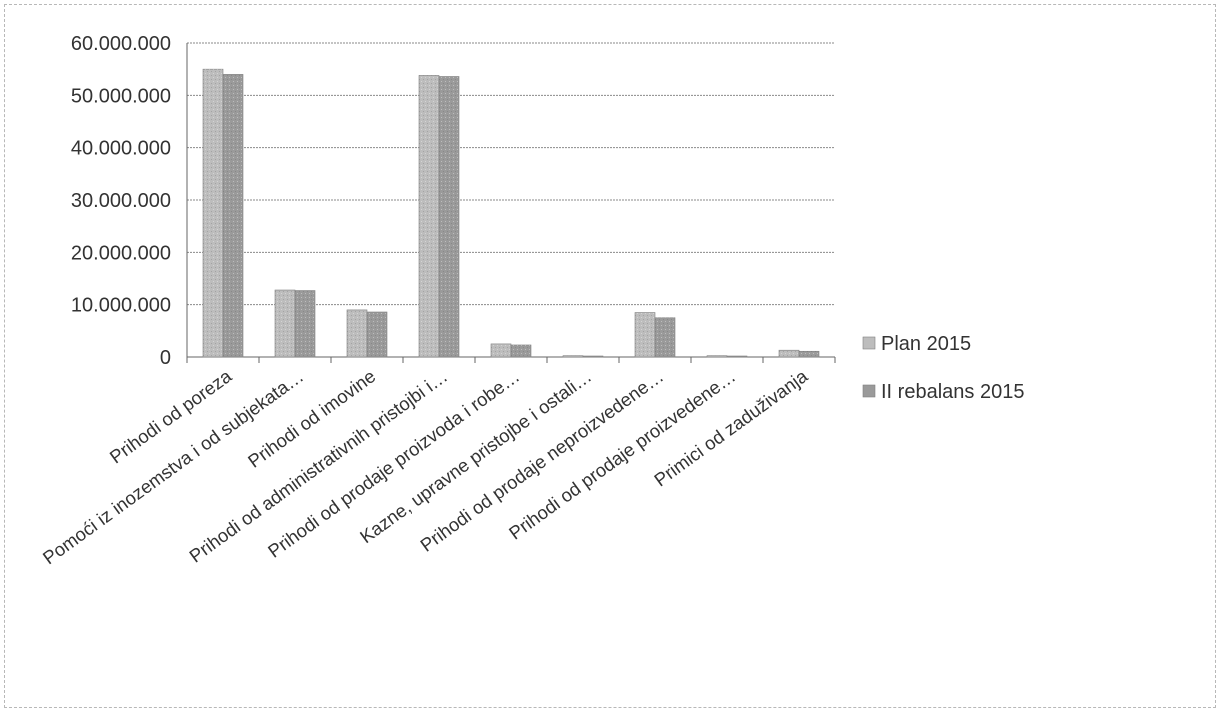 The height and width of the screenshot is (714, 1222). I want to click on y-tick-label: 10.000.000, so click(121, 306).